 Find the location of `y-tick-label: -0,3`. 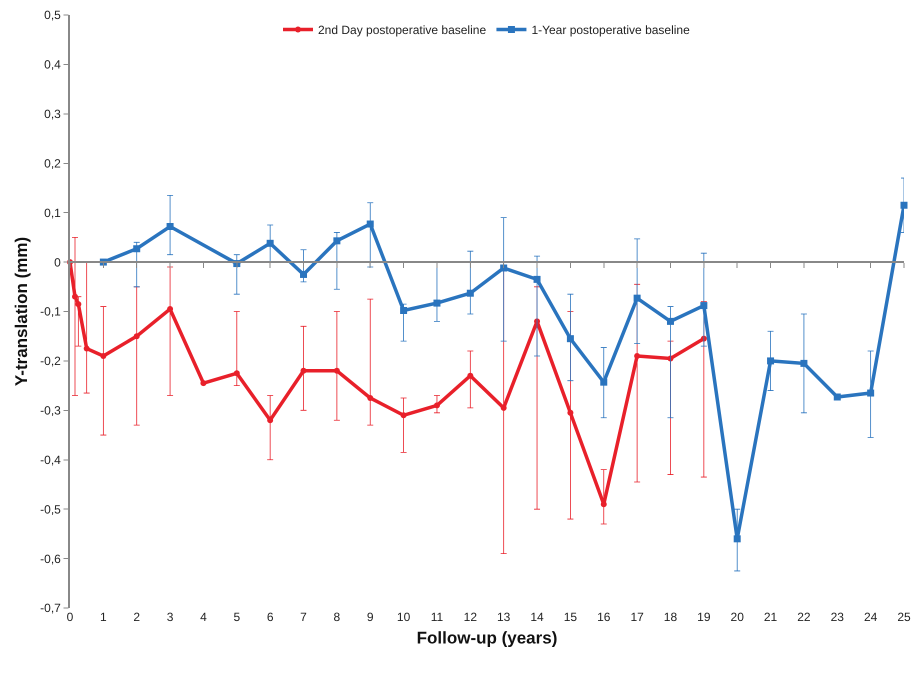

y-tick-label: -0,3 is located at coordinates (51, 411).